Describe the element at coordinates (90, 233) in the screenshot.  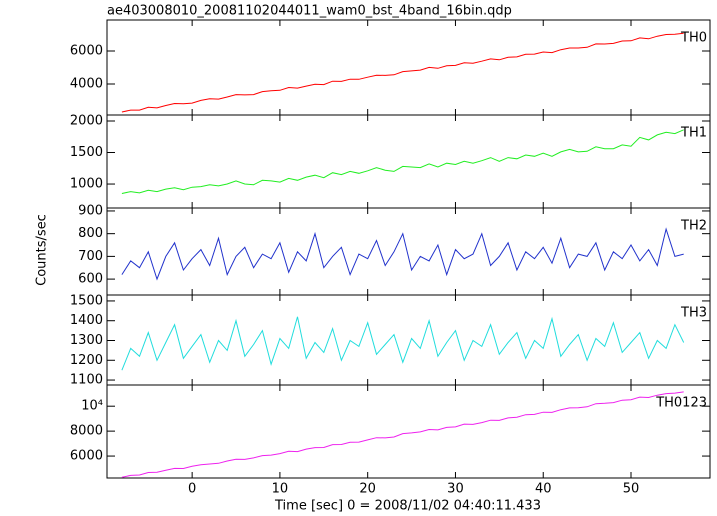
I see `y-tick-label: 800` at that location.